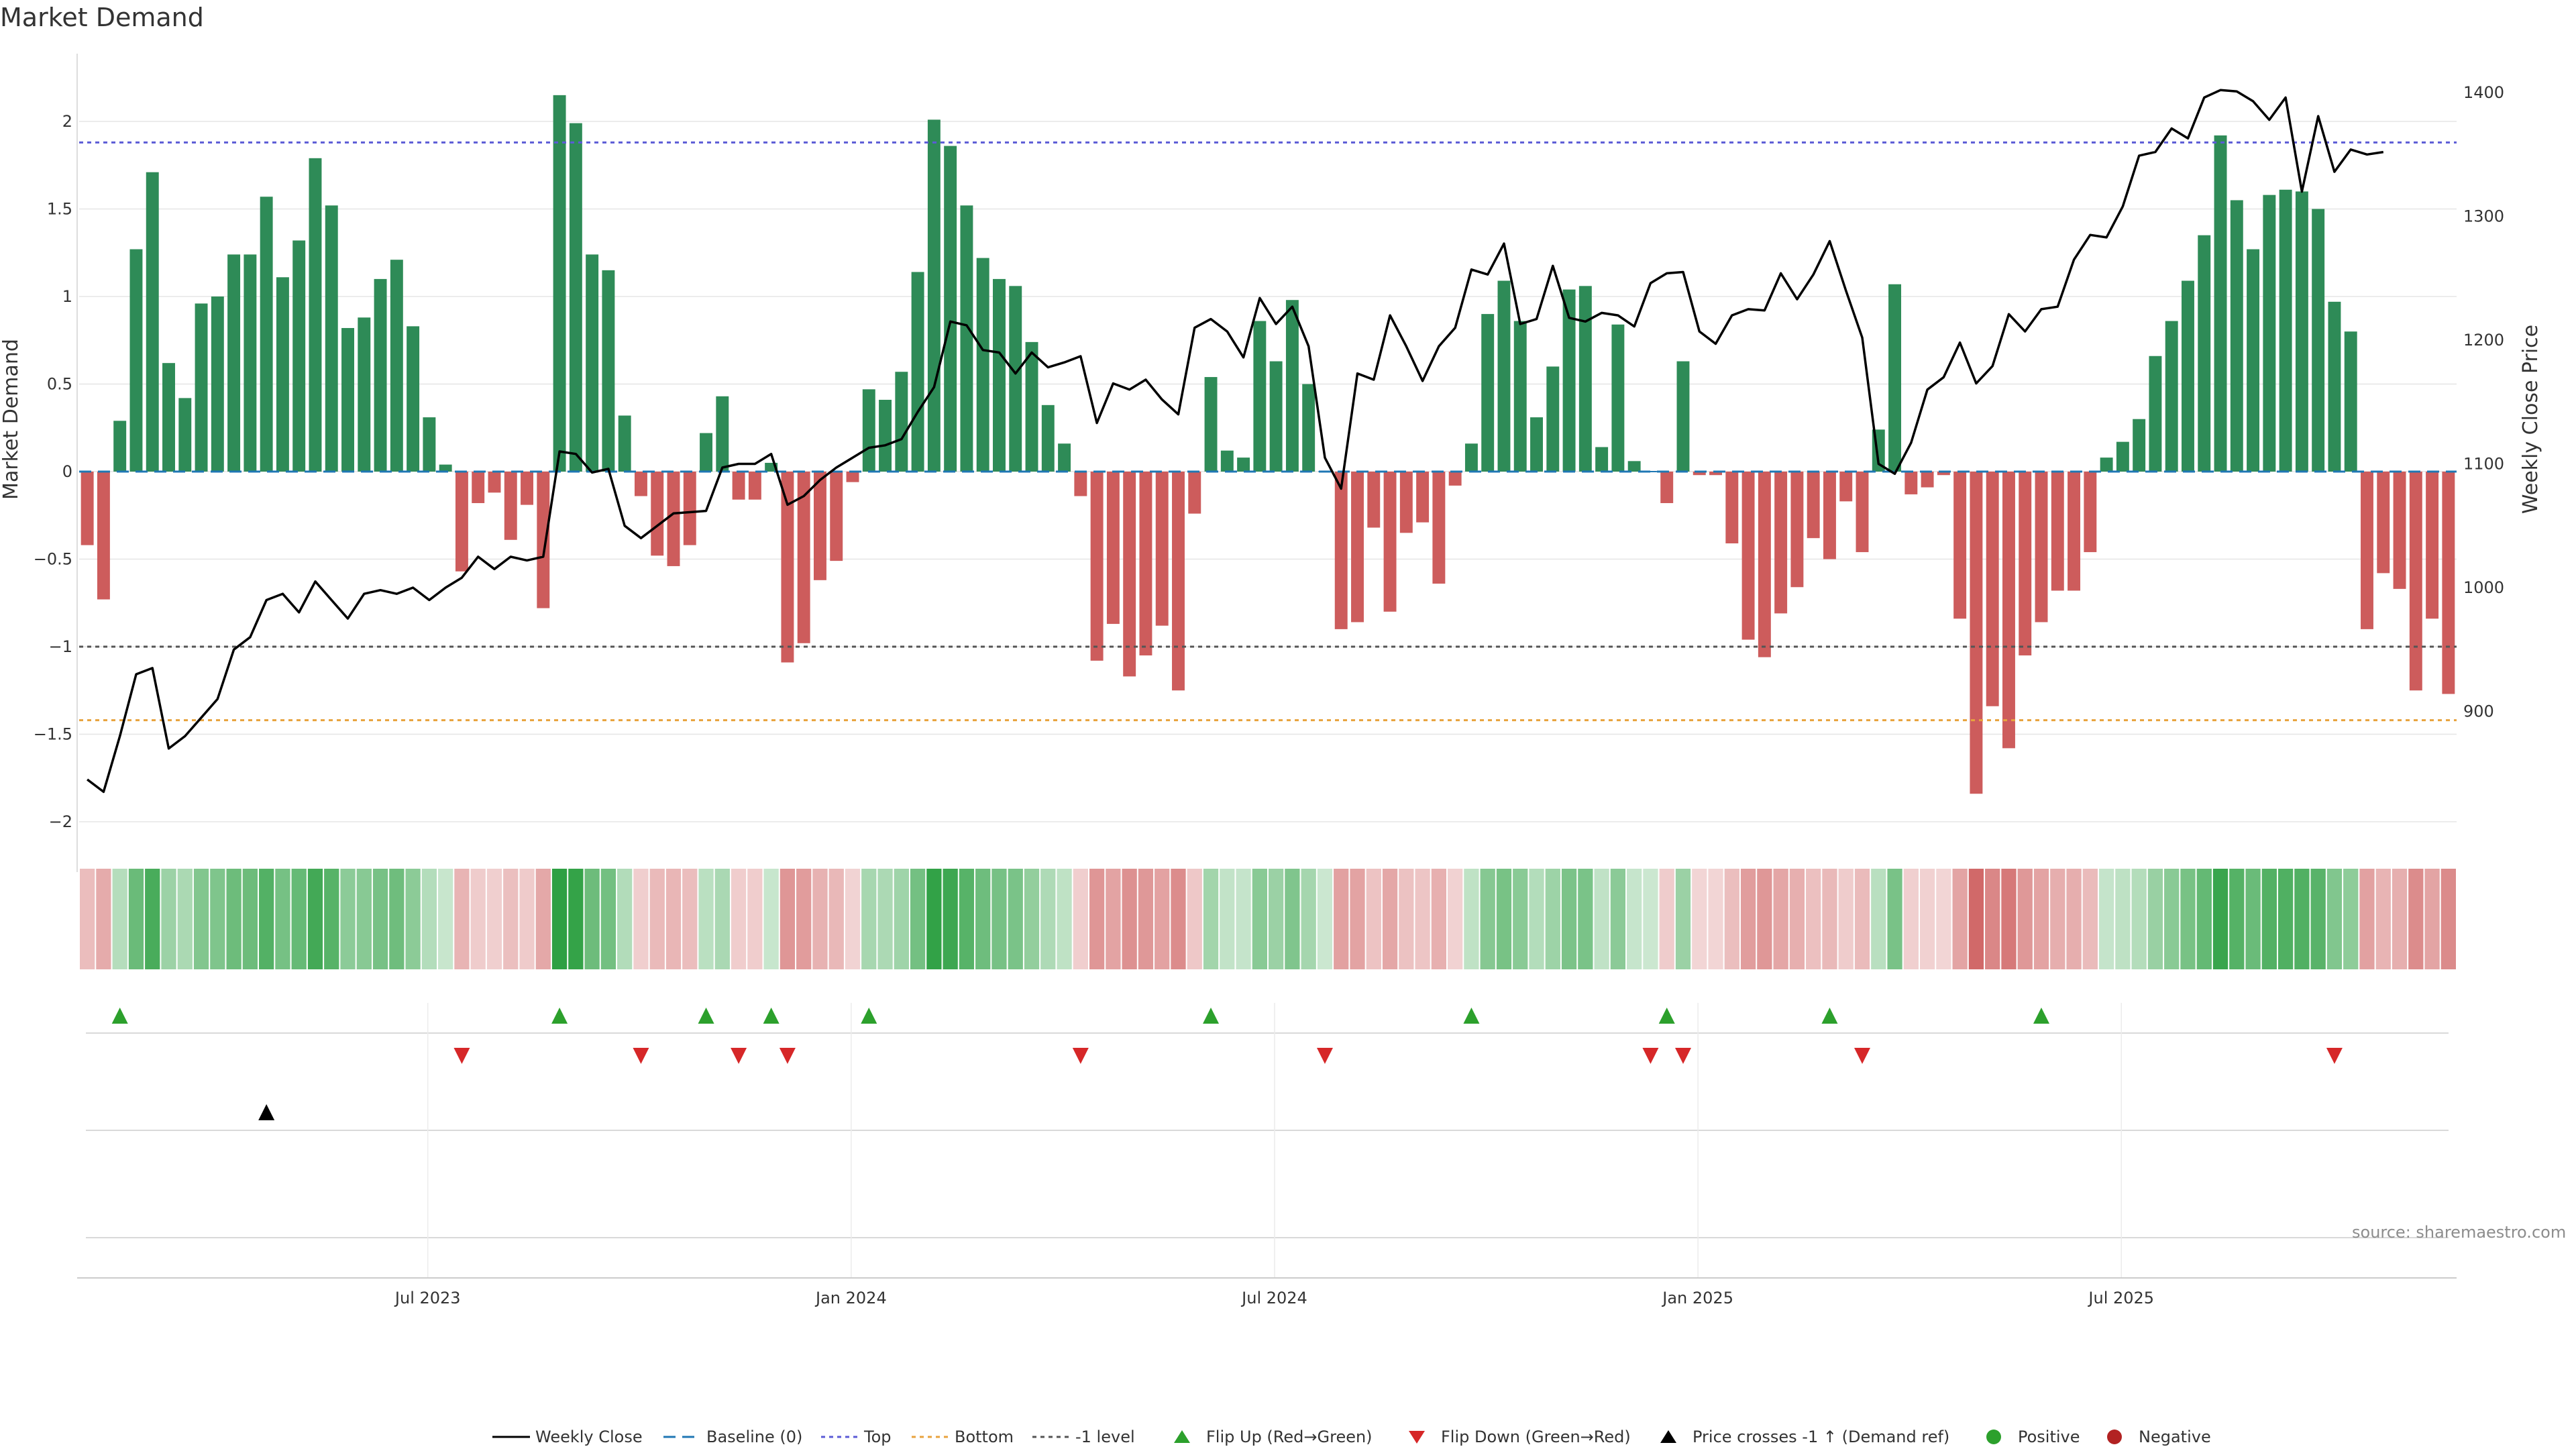 This screenshot has height=1453, width=2576. I want to click on source-note: source: sharemaestro.com, so click(2459, 1232).